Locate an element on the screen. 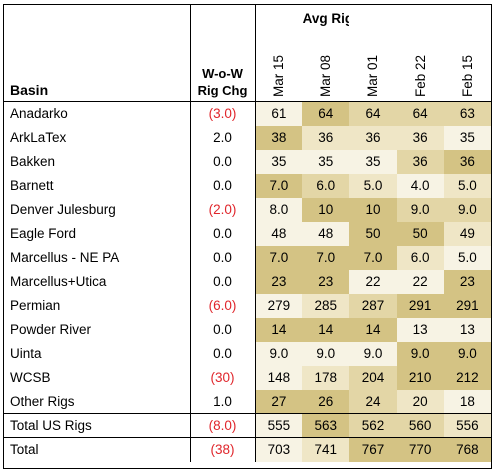 This screenshot has height=475, width=497. basin-cell: Other Rigs is located at coordinates (42, 401).